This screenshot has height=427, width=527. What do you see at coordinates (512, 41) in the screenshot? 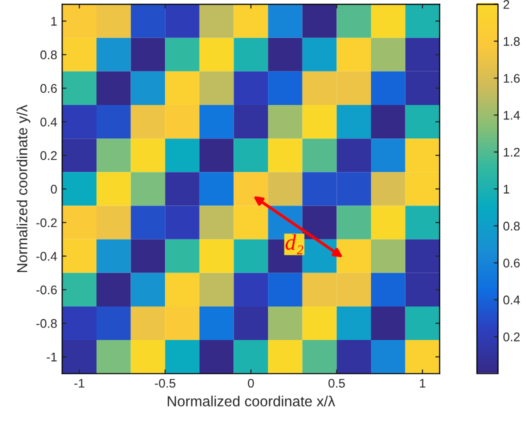
I see `color-bar-label: 1.8` at bounding box center [512, 41].